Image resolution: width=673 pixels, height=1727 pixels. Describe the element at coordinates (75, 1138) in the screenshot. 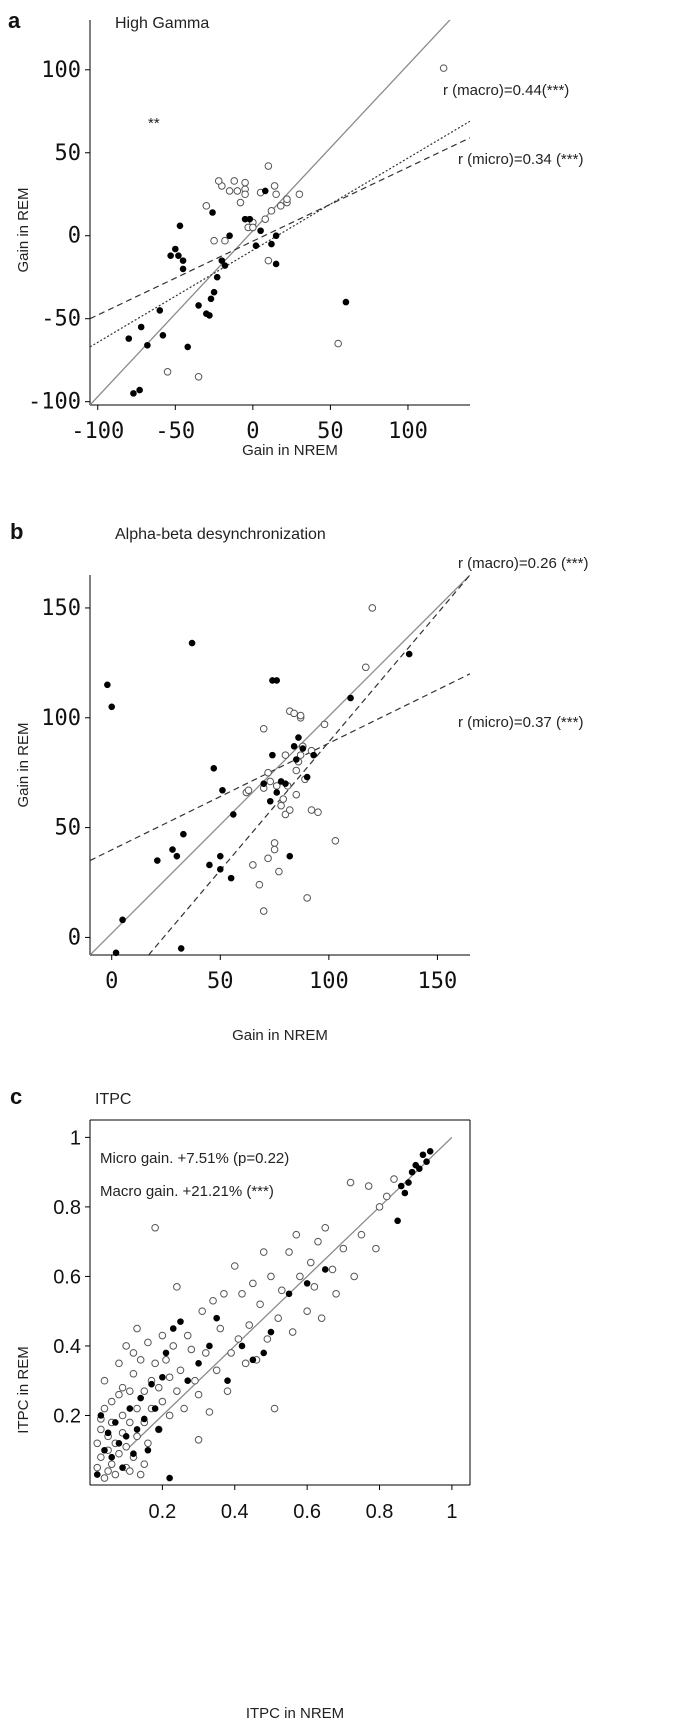

I see `panel-c-y-tick-label: 1` at that location.